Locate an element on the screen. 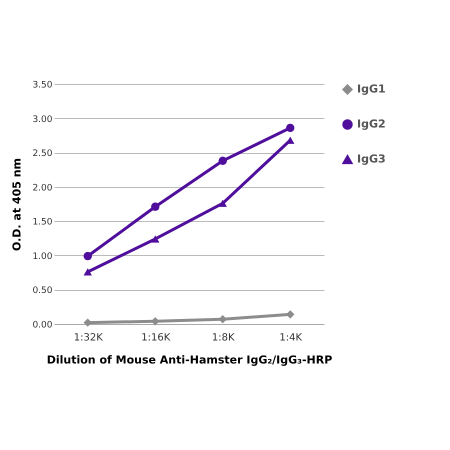  y-tick-label: 1.00 is located at coordinates (42, 257).